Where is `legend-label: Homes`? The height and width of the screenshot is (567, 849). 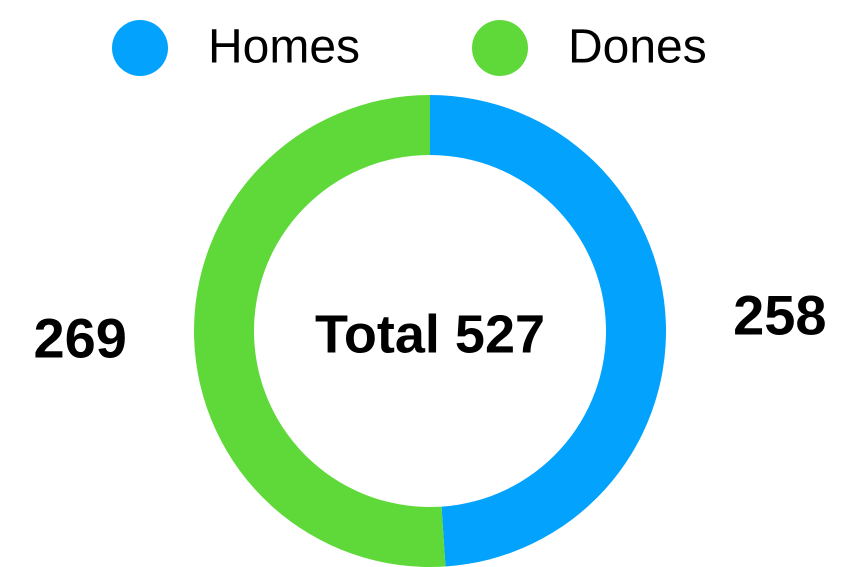
legend-label: Homes is located at coordinates (284, 47).